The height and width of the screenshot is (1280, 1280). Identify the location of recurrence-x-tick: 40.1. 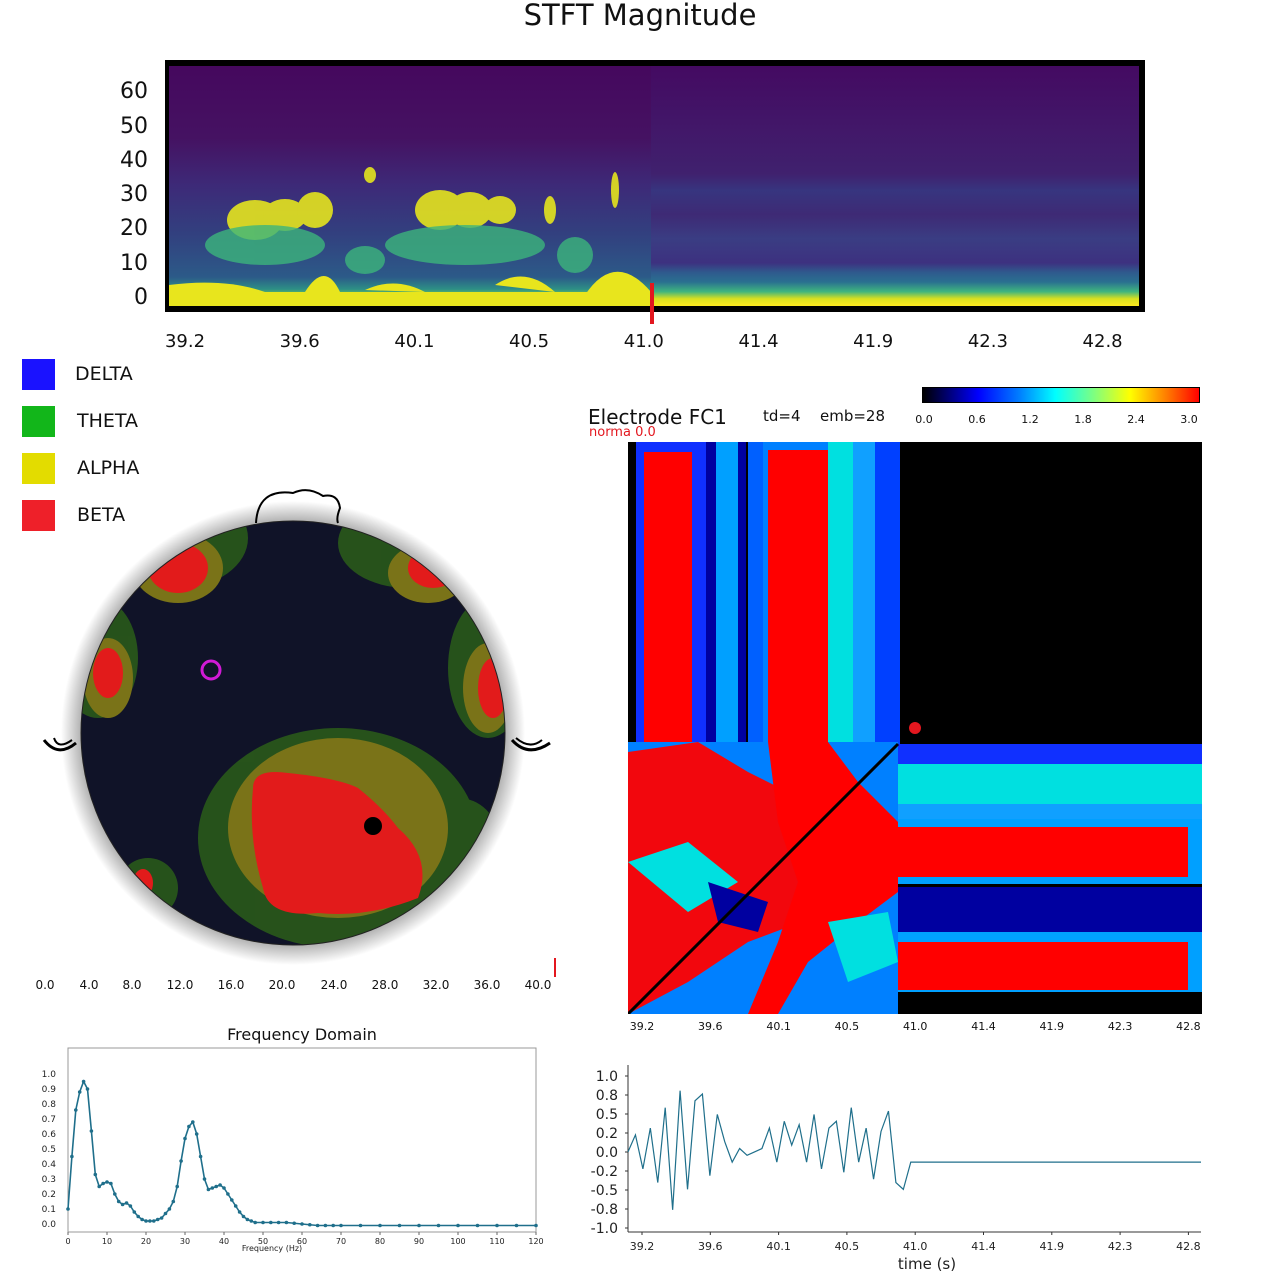
(778, 1026).